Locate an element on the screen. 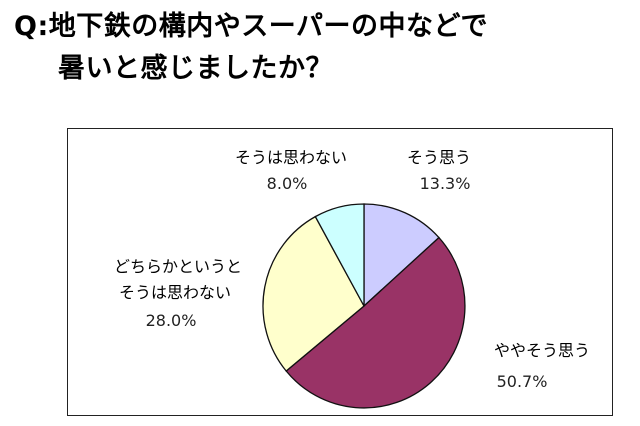 This screenshot has width=640, height=426. slice-label-dochiraka-line1: どちらかというと is located at coordinates (178, 266).